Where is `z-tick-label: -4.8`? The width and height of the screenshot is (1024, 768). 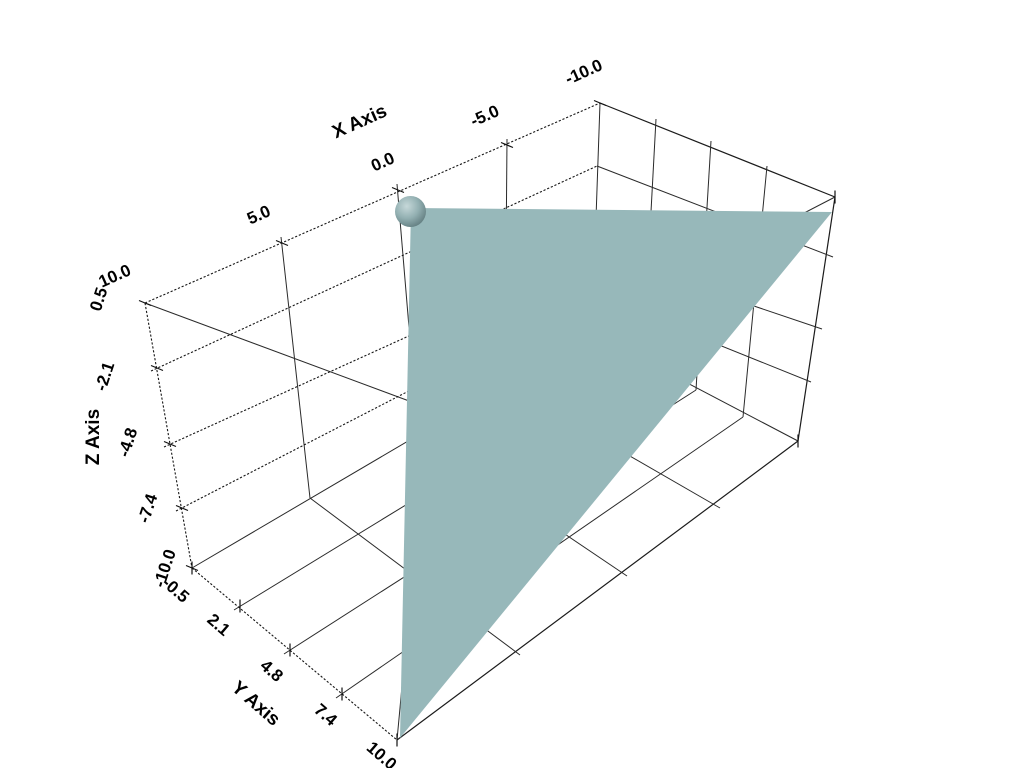
z-tick-label: -4.8 is located at coordinates (127, 442).